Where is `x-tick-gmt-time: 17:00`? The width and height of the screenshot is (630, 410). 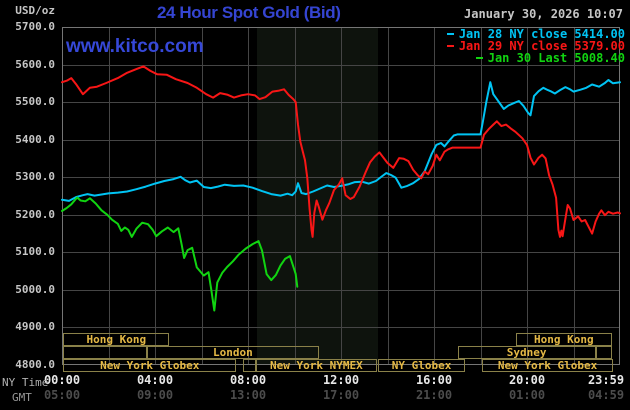
x-tick-gmt-time: 17:00 is located at coordinates (341, 395).